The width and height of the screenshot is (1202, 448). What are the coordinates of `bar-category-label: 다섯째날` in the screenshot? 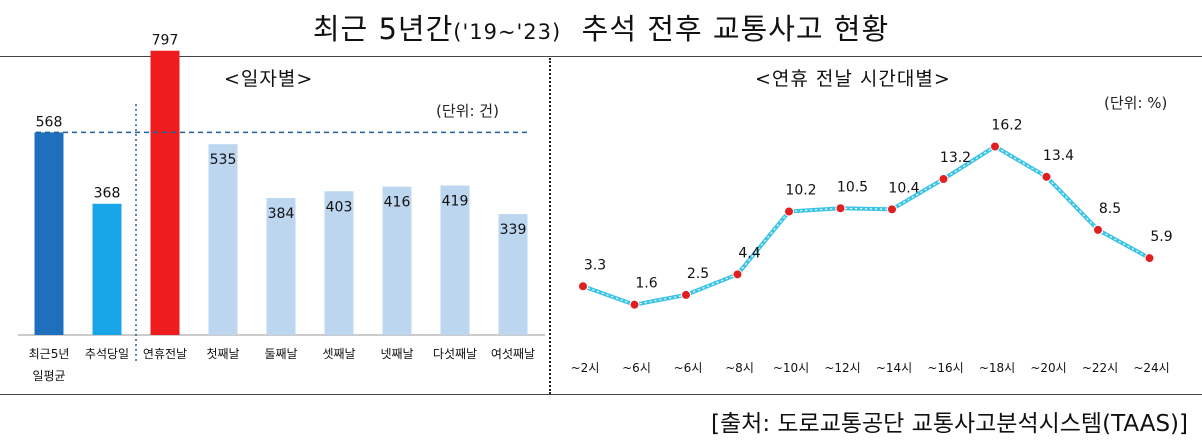 It's located at (455, 354).